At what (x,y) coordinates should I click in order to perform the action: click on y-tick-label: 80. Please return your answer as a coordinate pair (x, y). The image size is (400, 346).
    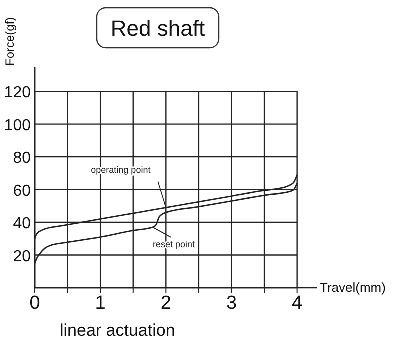
    Looking at the image, I should click on (22, 159).